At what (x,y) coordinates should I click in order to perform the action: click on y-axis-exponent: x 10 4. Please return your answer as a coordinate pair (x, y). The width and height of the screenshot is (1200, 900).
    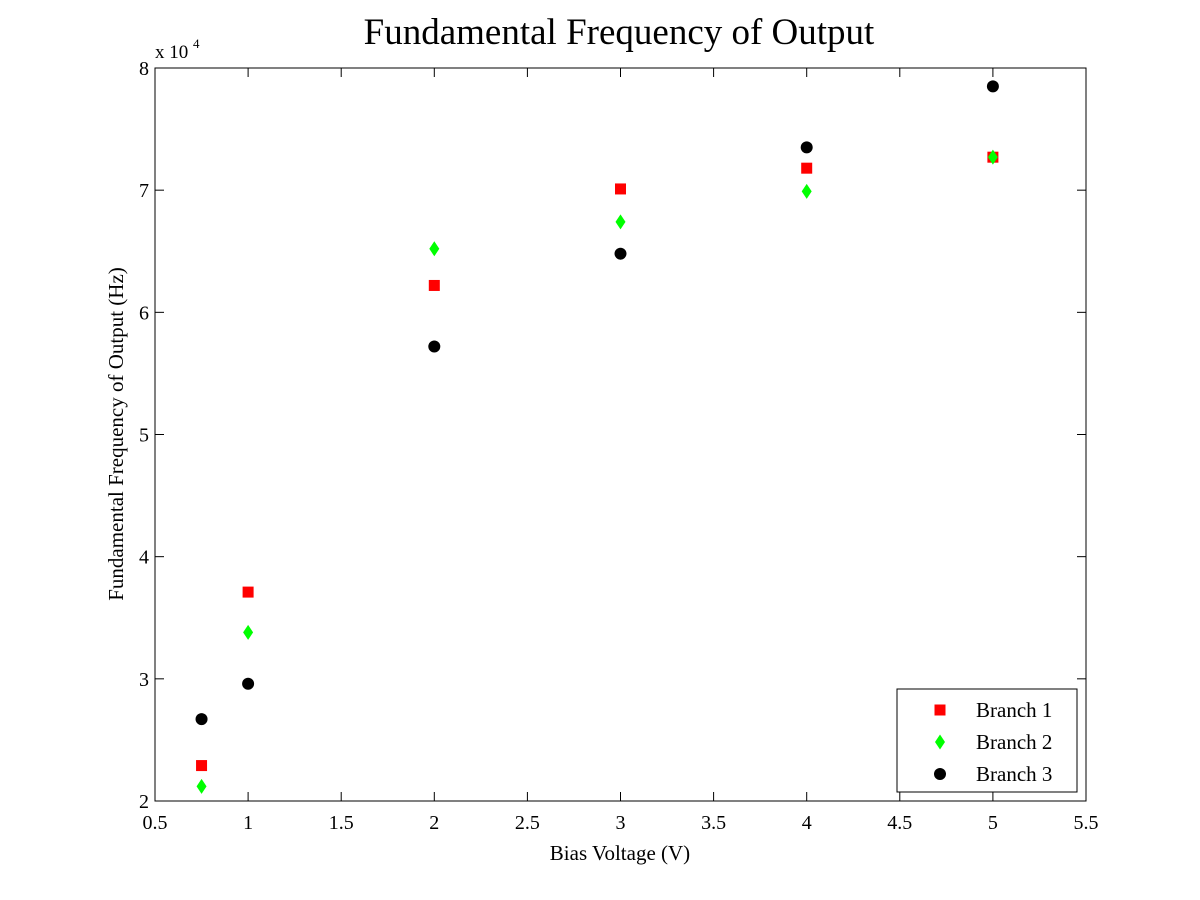
    Looking at the image, I should click on (177, 49).